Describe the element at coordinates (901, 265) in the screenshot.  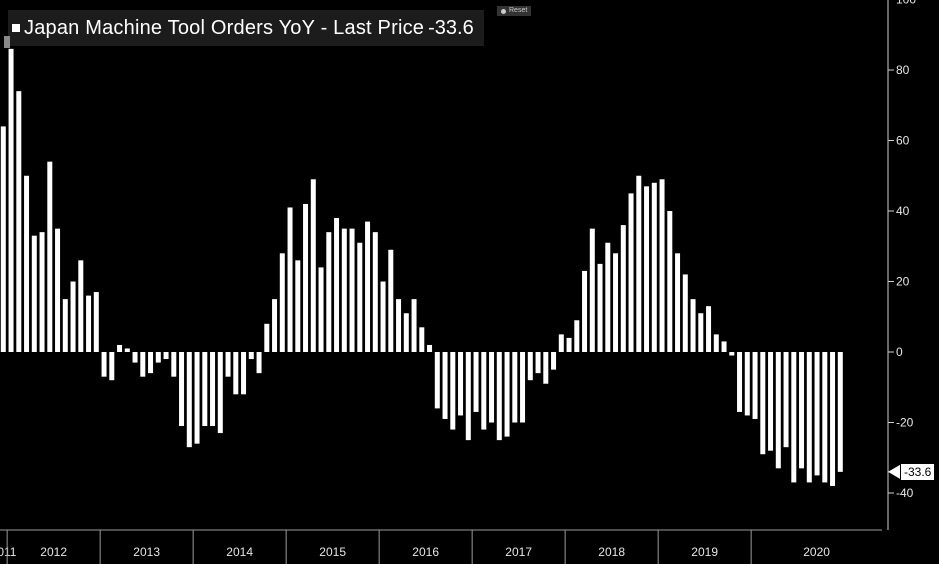
I see `y-axis: 100 80 60 40 20 0 -20 -40` at that location.